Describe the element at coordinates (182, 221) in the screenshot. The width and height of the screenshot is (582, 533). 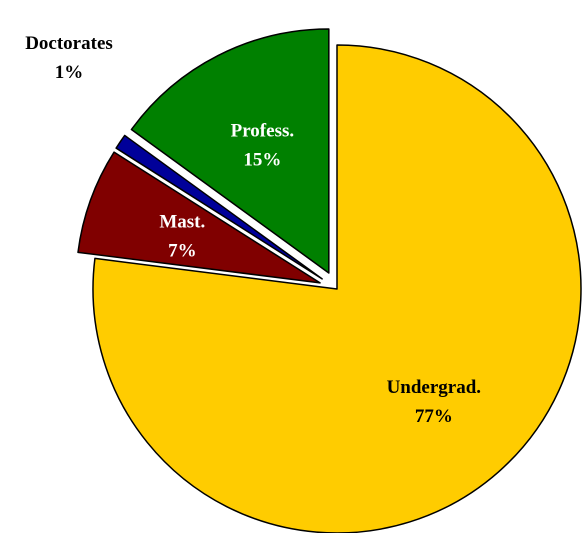
I see `slice-category-label: Mast.` at that location.